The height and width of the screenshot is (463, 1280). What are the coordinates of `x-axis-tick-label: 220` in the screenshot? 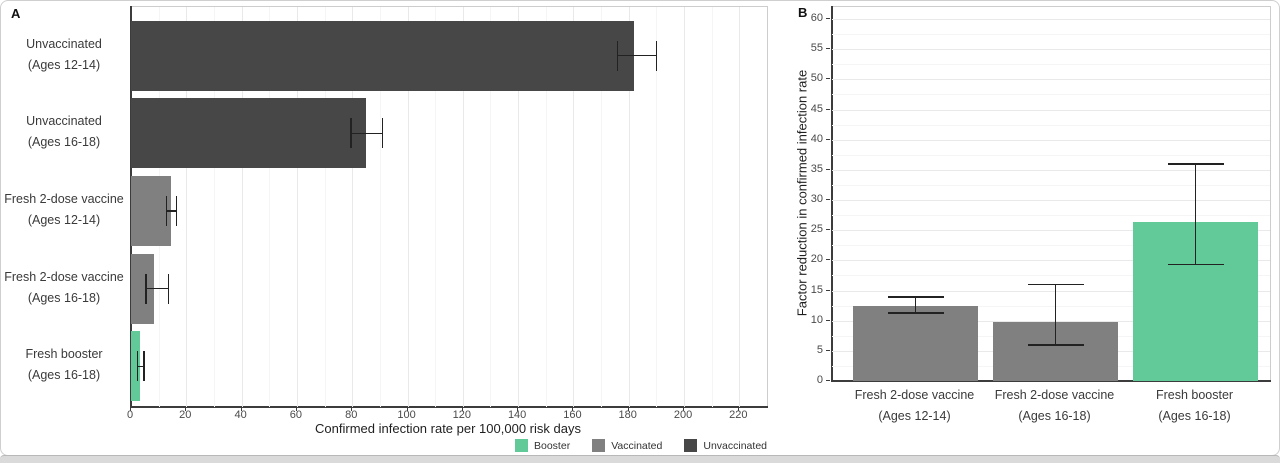 It's located at (738, 415).